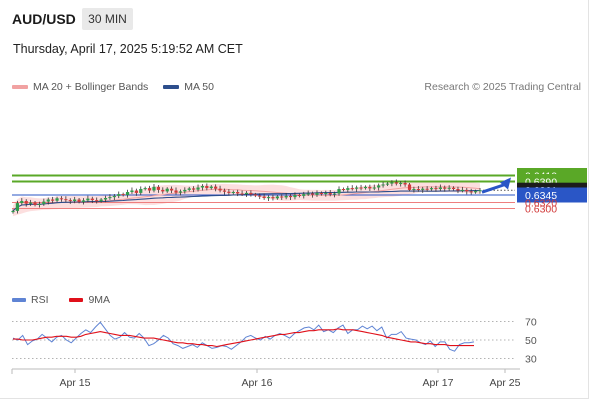 Image resolution: width=590 pixels, height=400 pixels. I want to click on level-tag-0.6345, so click(552, 195).